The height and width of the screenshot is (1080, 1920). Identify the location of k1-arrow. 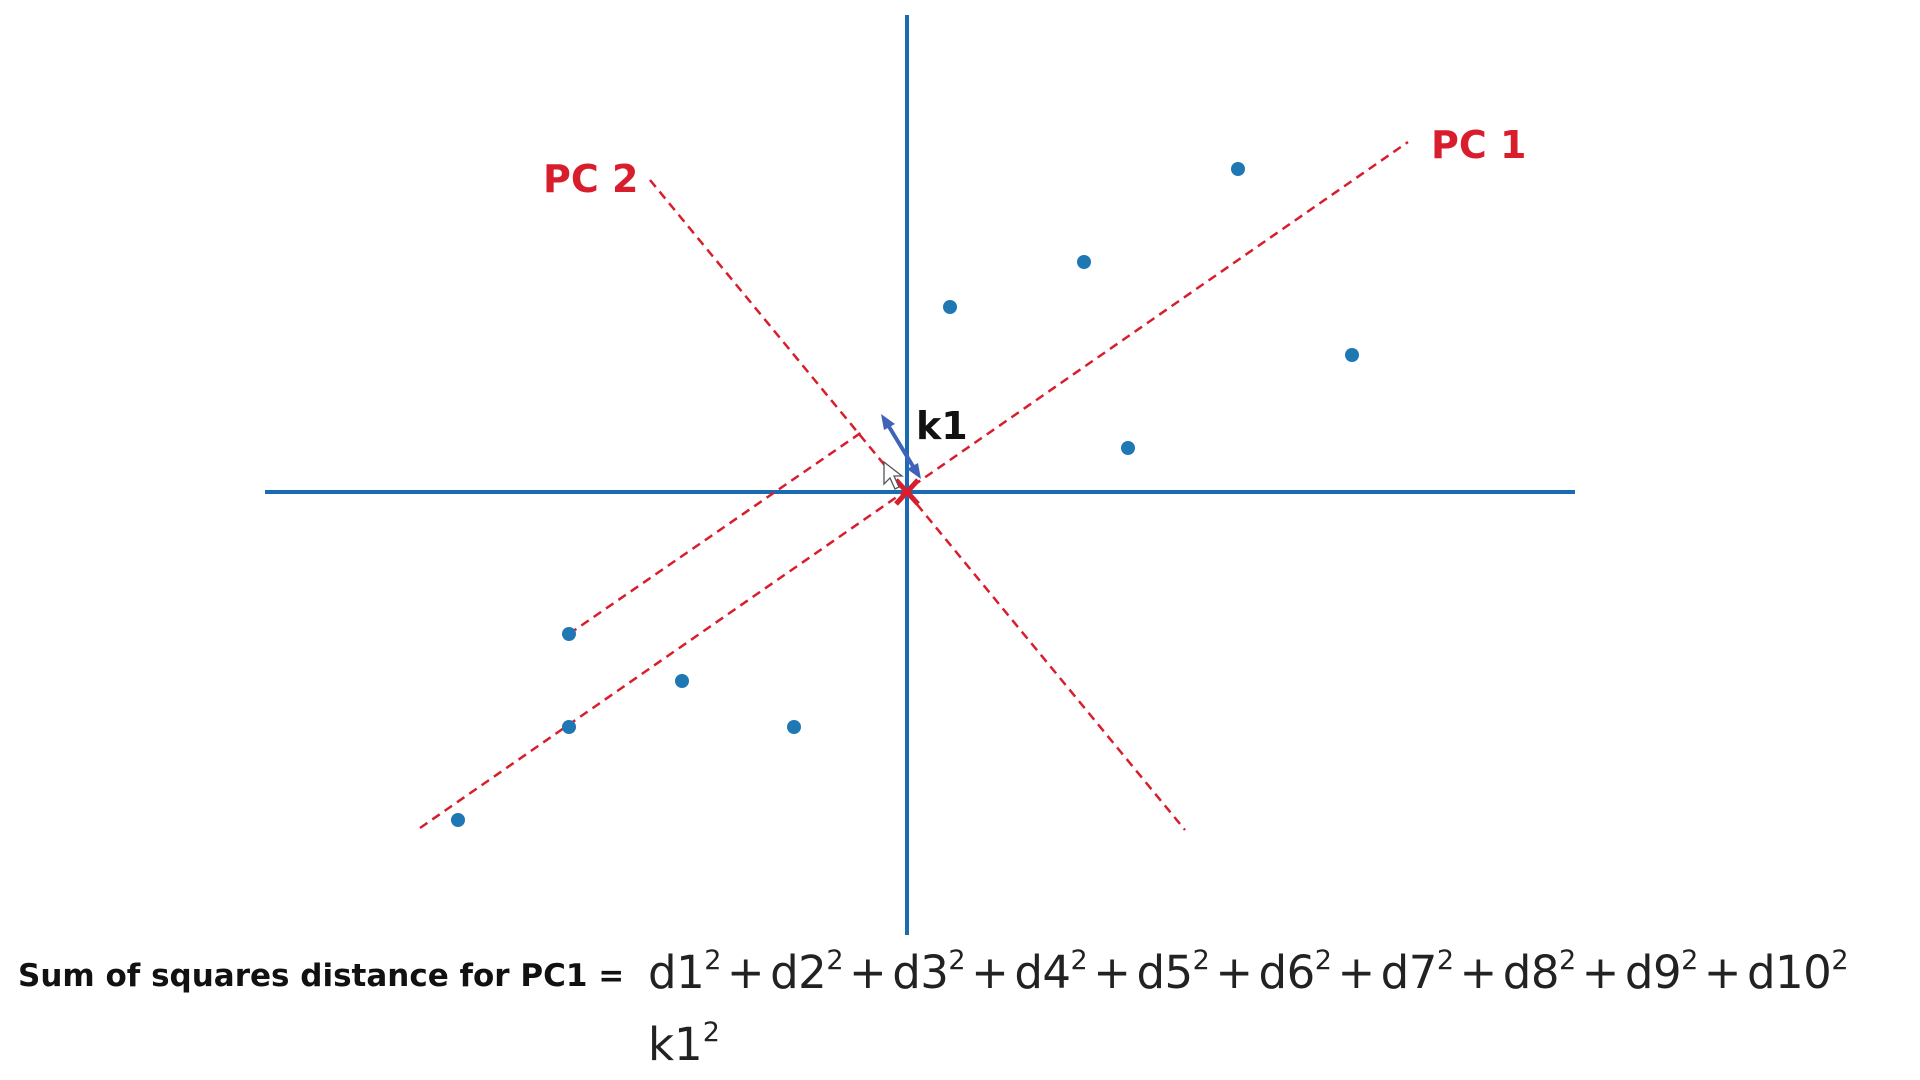
(901, 446).